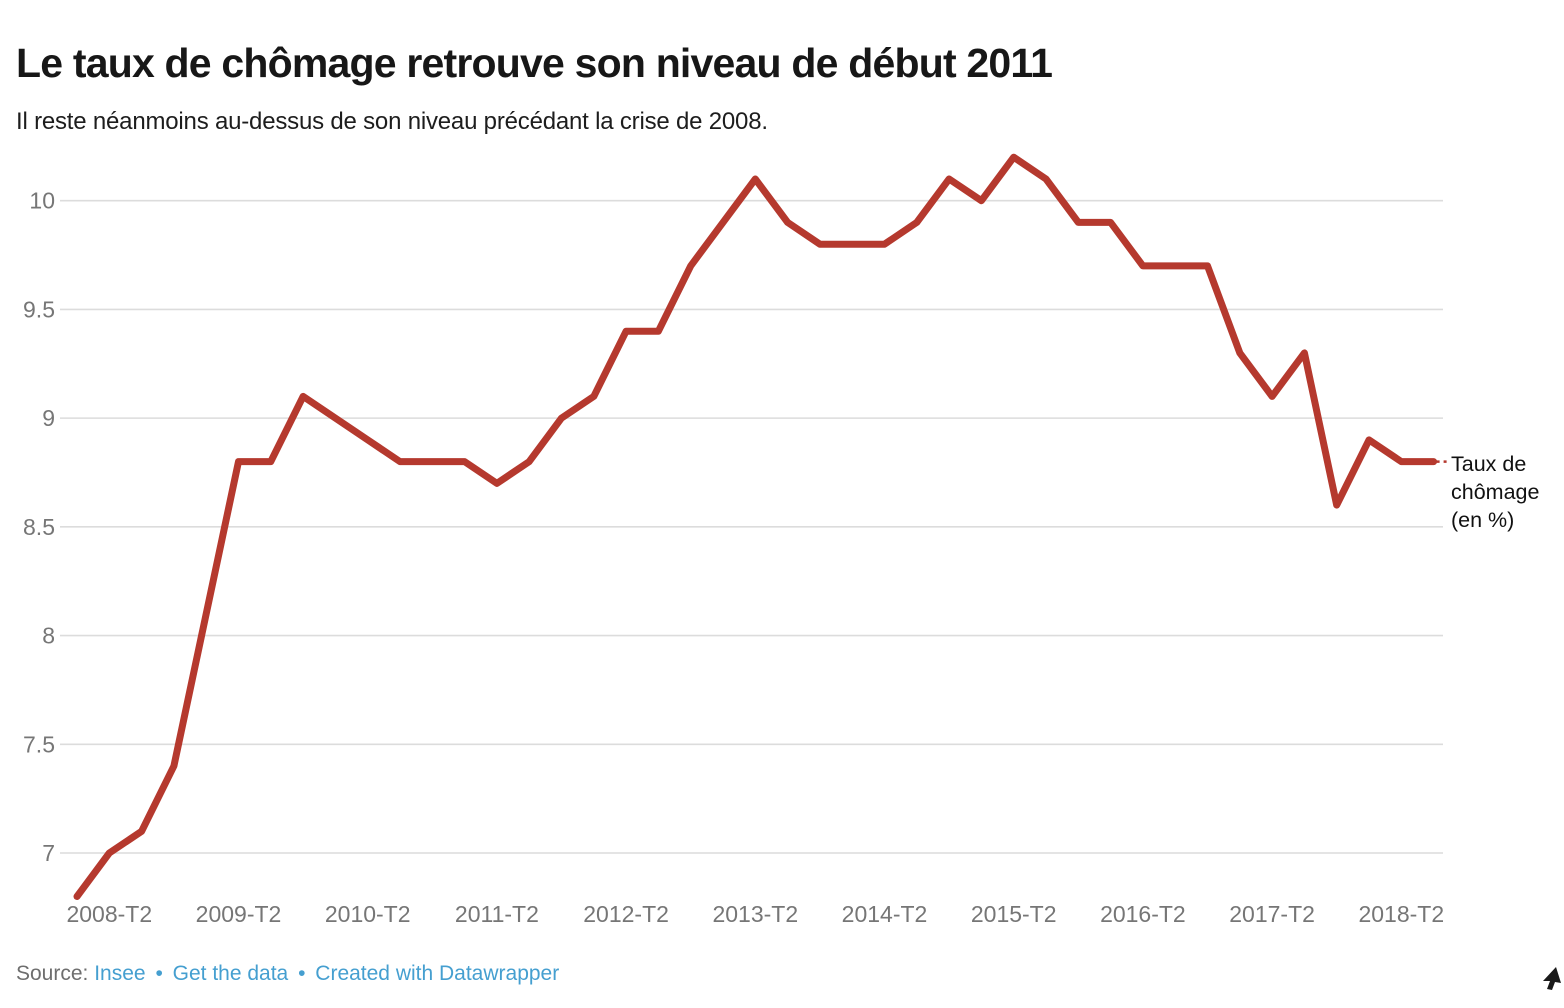 The image size is (1564, 1008). I want to click on y-tick-label: 8, so click(48, 636).